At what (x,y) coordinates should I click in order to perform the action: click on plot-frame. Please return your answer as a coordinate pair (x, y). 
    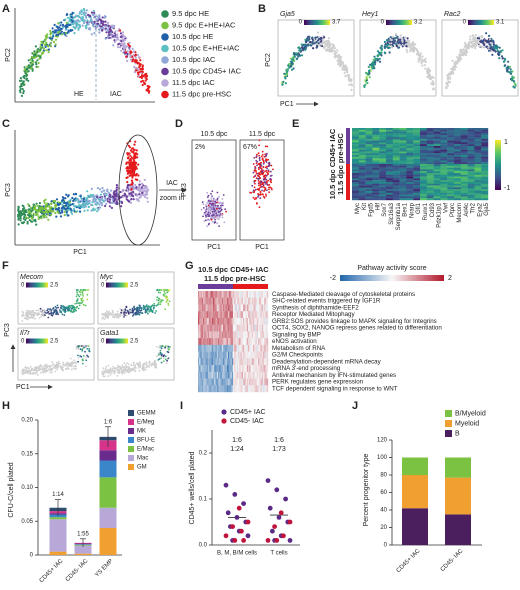
    Looking at the image, I should click on (316, 58).